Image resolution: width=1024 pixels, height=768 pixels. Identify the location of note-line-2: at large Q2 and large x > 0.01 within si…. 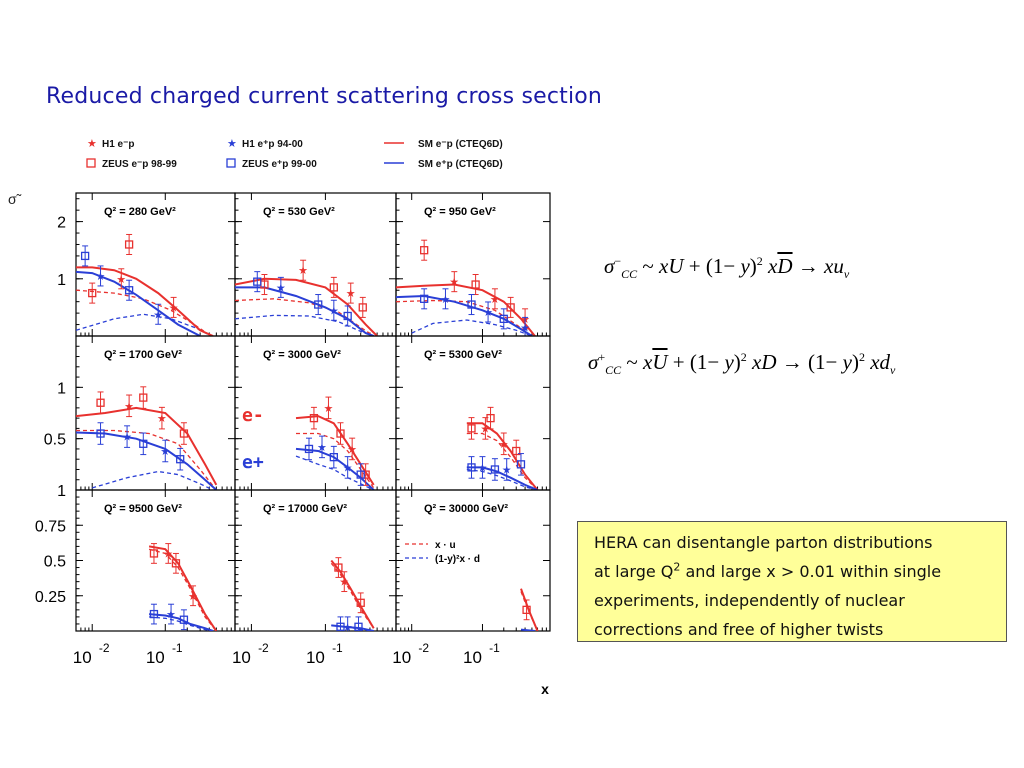
(768, 570).